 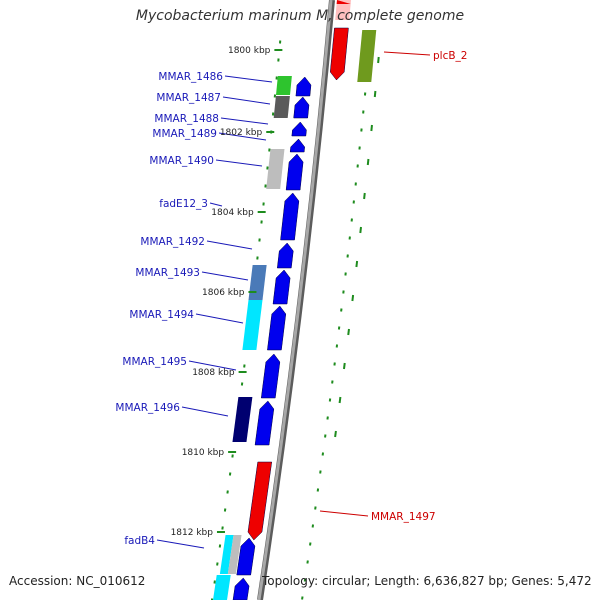 What do you see at coordinates (139, 541) in the screenshot?
I see `gene-label: fadB4` at bounding box center [139, 541].